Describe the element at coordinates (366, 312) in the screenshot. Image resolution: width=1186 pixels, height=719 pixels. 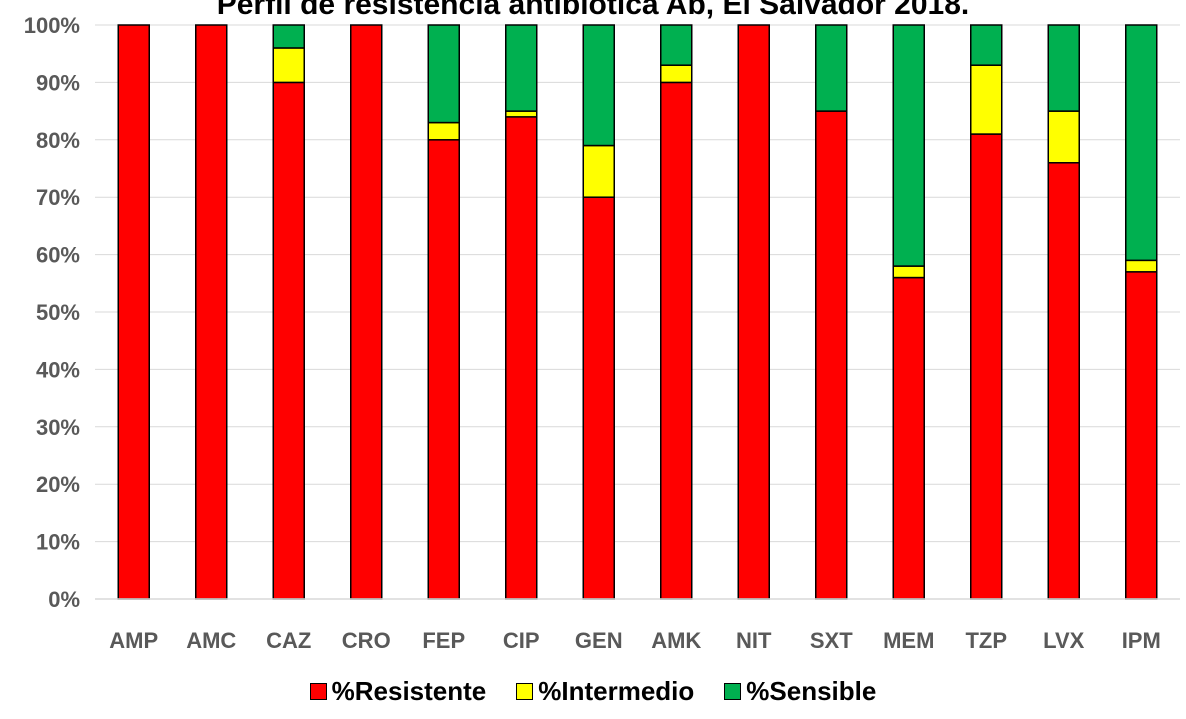
I see `bar-cro-resistente` at that location.